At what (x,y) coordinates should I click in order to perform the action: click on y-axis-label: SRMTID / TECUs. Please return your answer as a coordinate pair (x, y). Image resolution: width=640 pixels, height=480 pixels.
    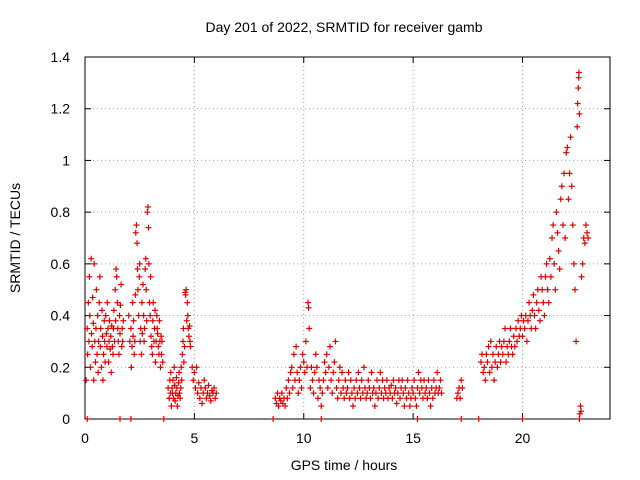
    Looking at the image, I should click on (15, 238).